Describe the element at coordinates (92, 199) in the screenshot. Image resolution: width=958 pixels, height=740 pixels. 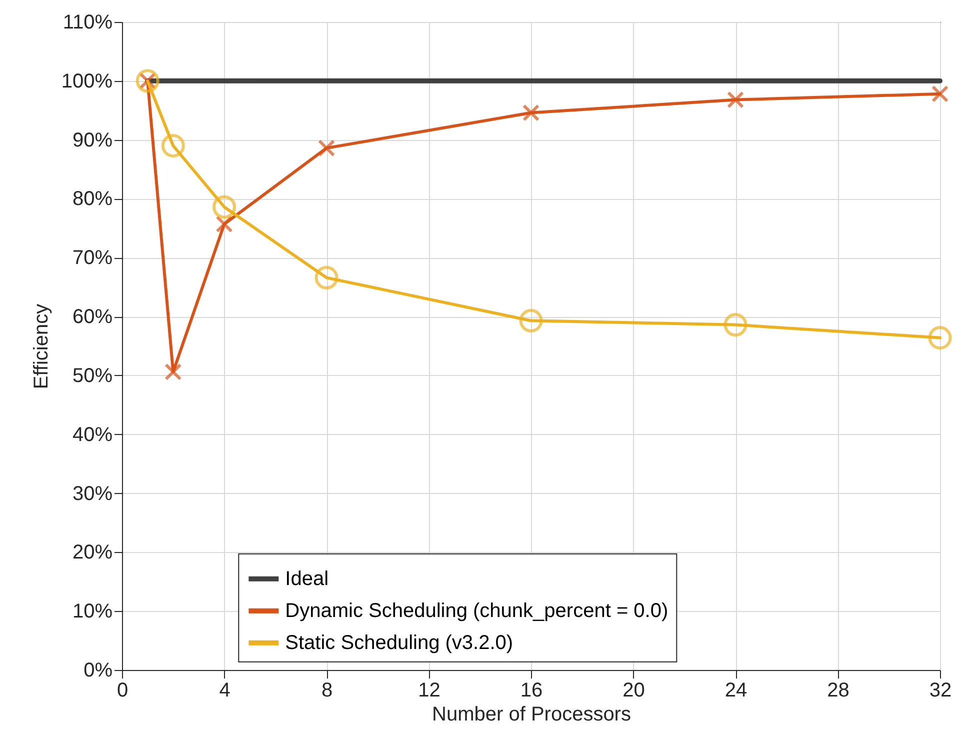
I see `y-tick-label: 80%` at that location.